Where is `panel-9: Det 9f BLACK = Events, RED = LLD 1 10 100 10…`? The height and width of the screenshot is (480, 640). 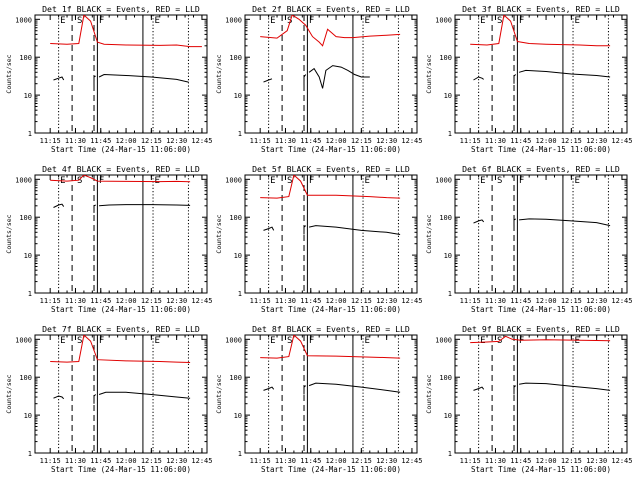
panel-9: Det 9f BLACK = Events, RED = LLD 1 10 100 10… is located at coordinates (528, 399).